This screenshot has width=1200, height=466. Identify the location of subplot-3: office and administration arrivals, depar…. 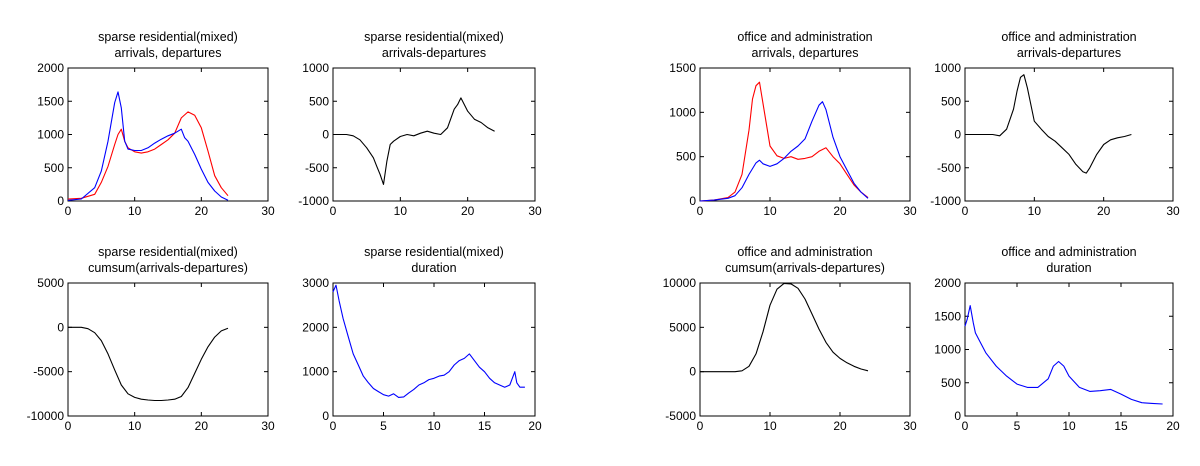
(793, 124).